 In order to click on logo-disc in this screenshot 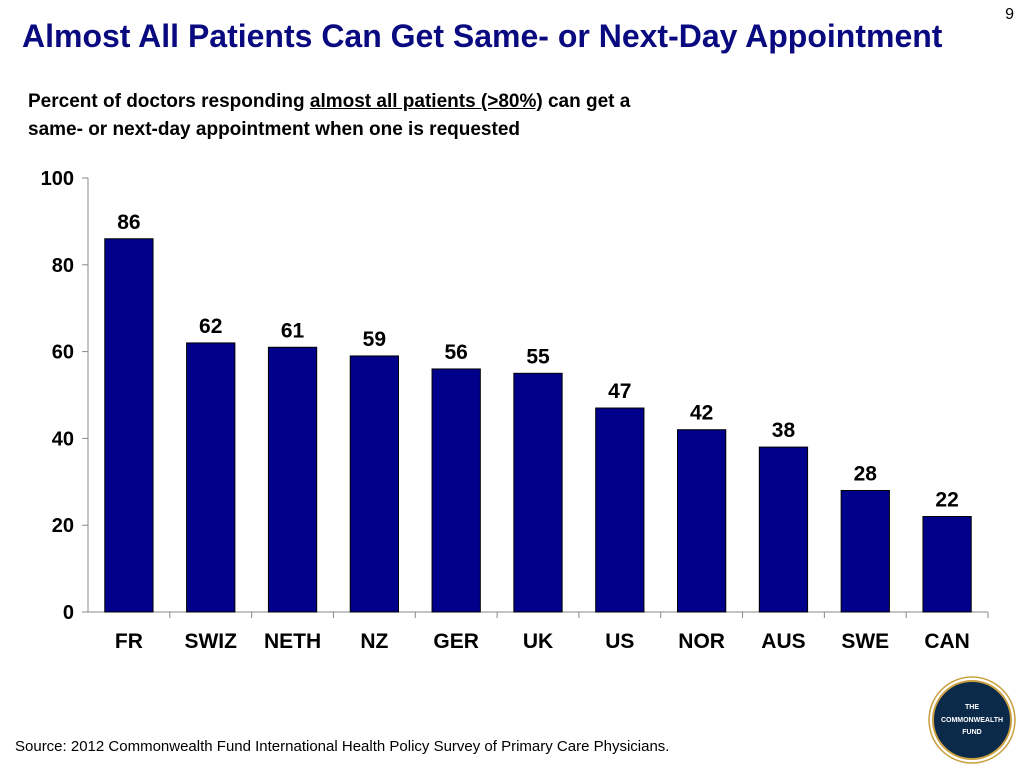, I will do `click(972, 720)`.